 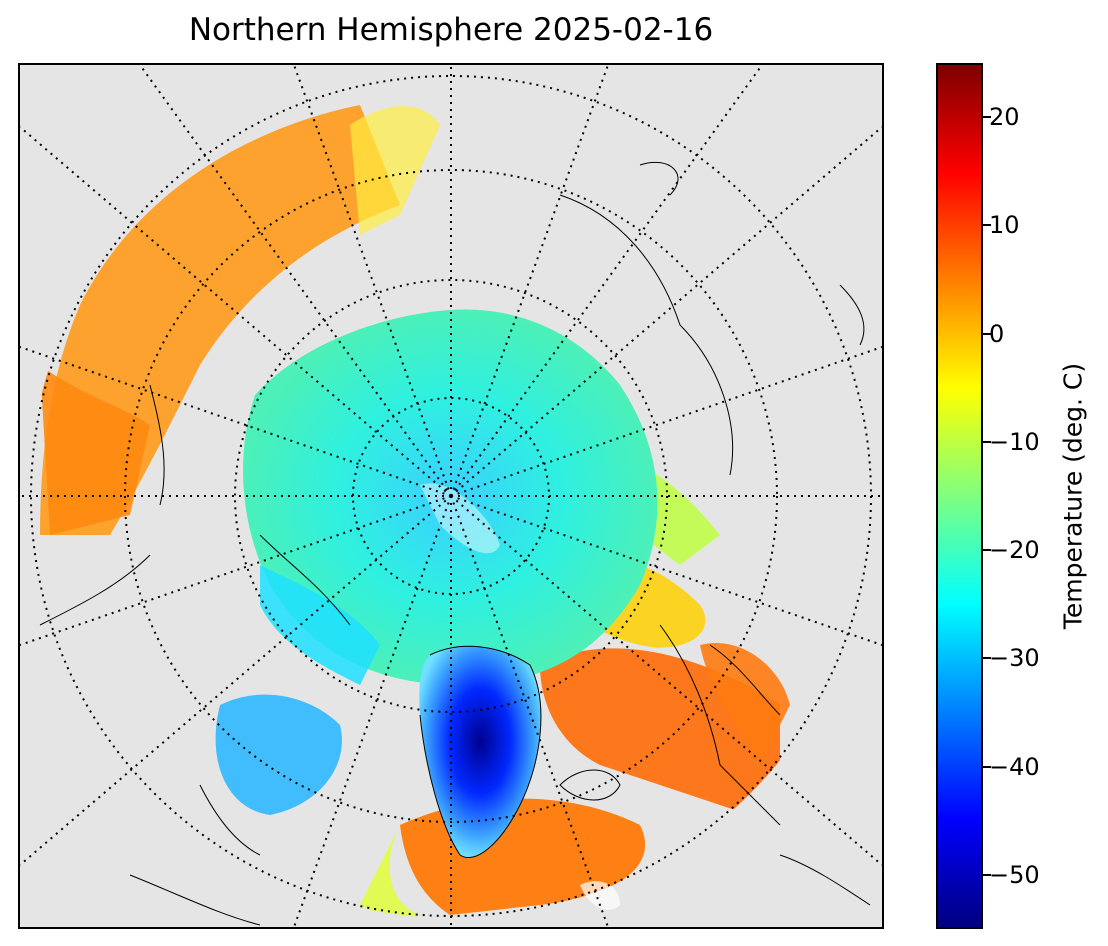 What do you see at coordinates (480, 752) in the screenshot?
I see `greenland-region` at bounding box center [480, 752].